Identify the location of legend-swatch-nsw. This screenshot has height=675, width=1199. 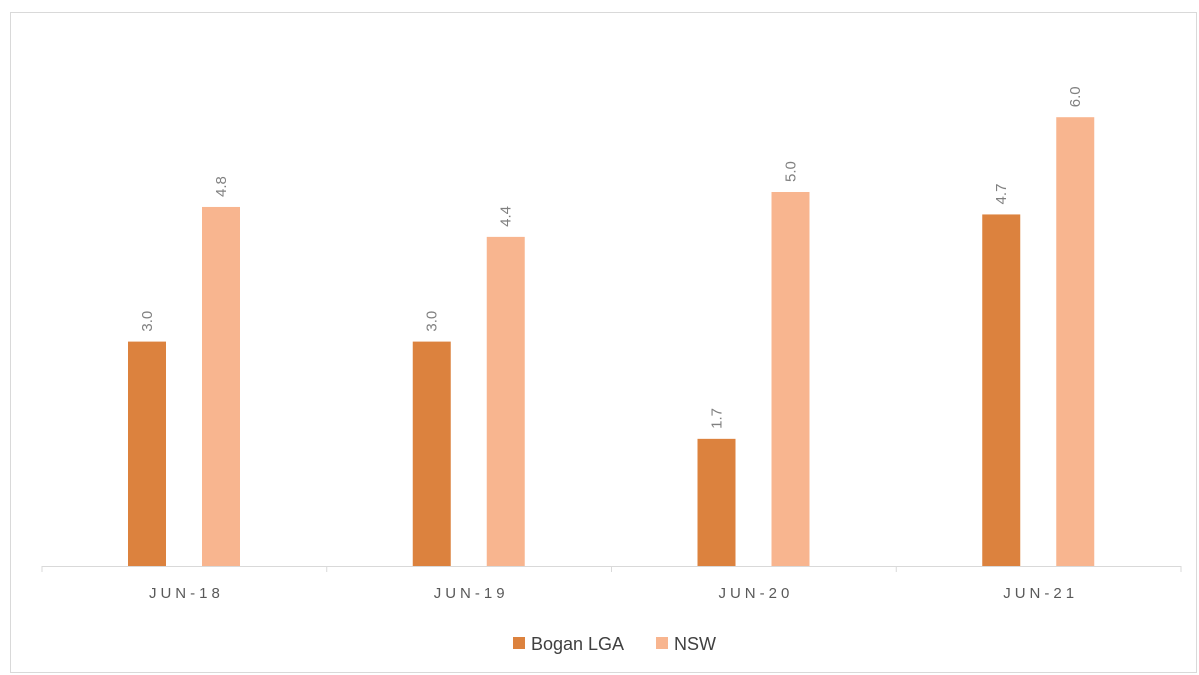
(662, 643).